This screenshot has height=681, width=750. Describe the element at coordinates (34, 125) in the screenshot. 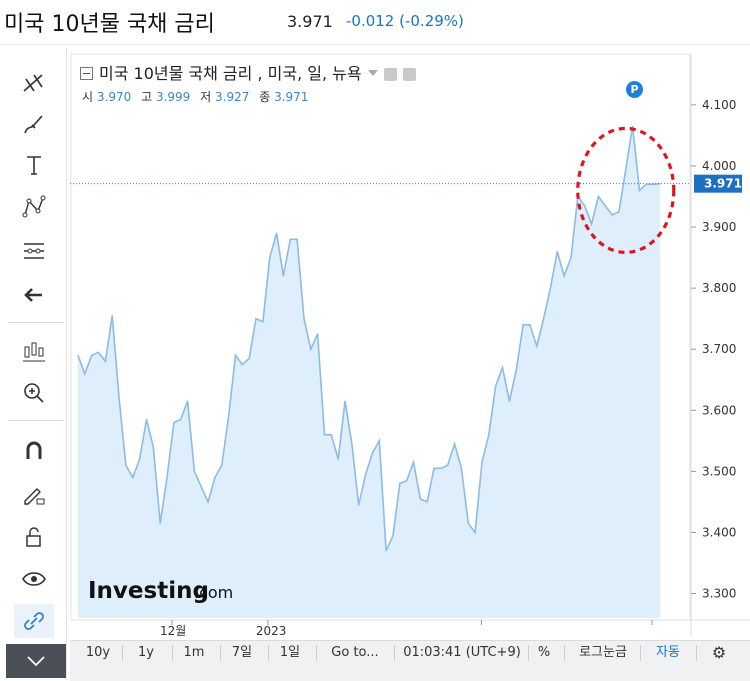

I see `brush-icon` at that location.